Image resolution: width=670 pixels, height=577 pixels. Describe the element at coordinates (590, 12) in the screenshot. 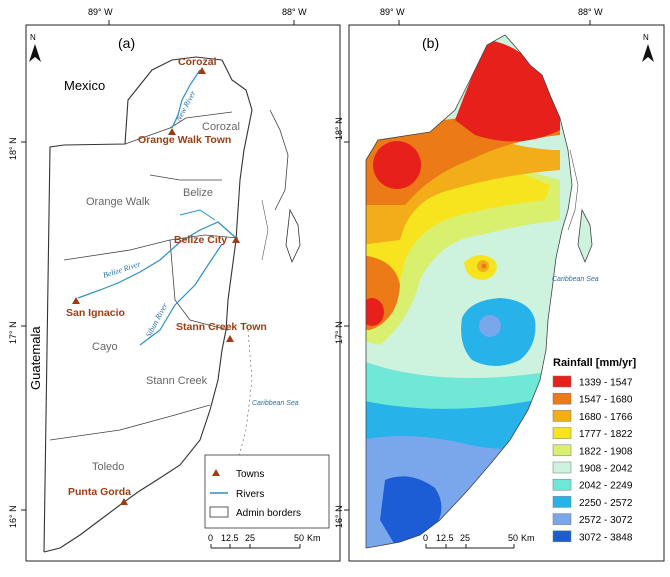

I see `lon-tick-88w-b: 88° W` at that location.